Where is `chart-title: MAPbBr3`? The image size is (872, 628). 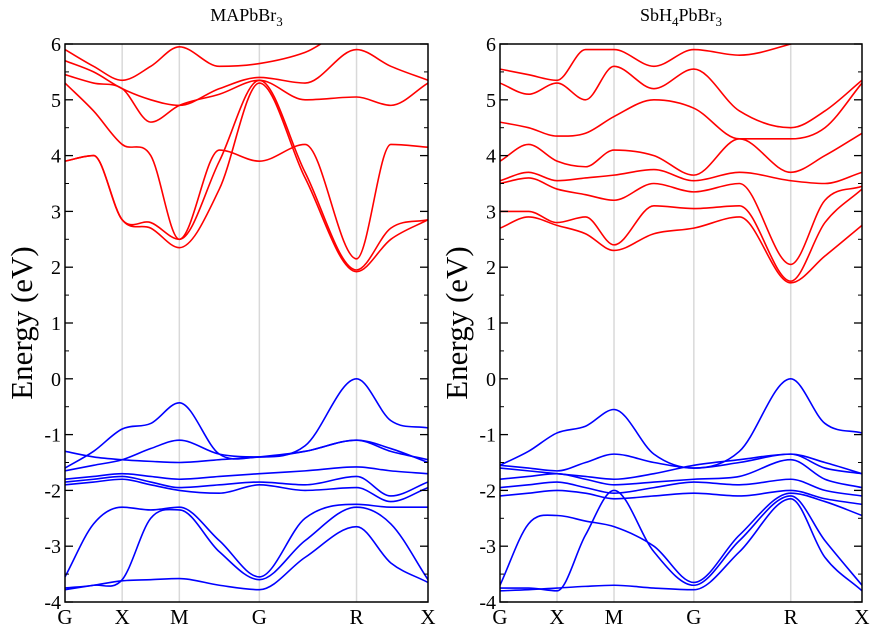 chart-title: MAPbBr3 is located at coordinates (246, 17).